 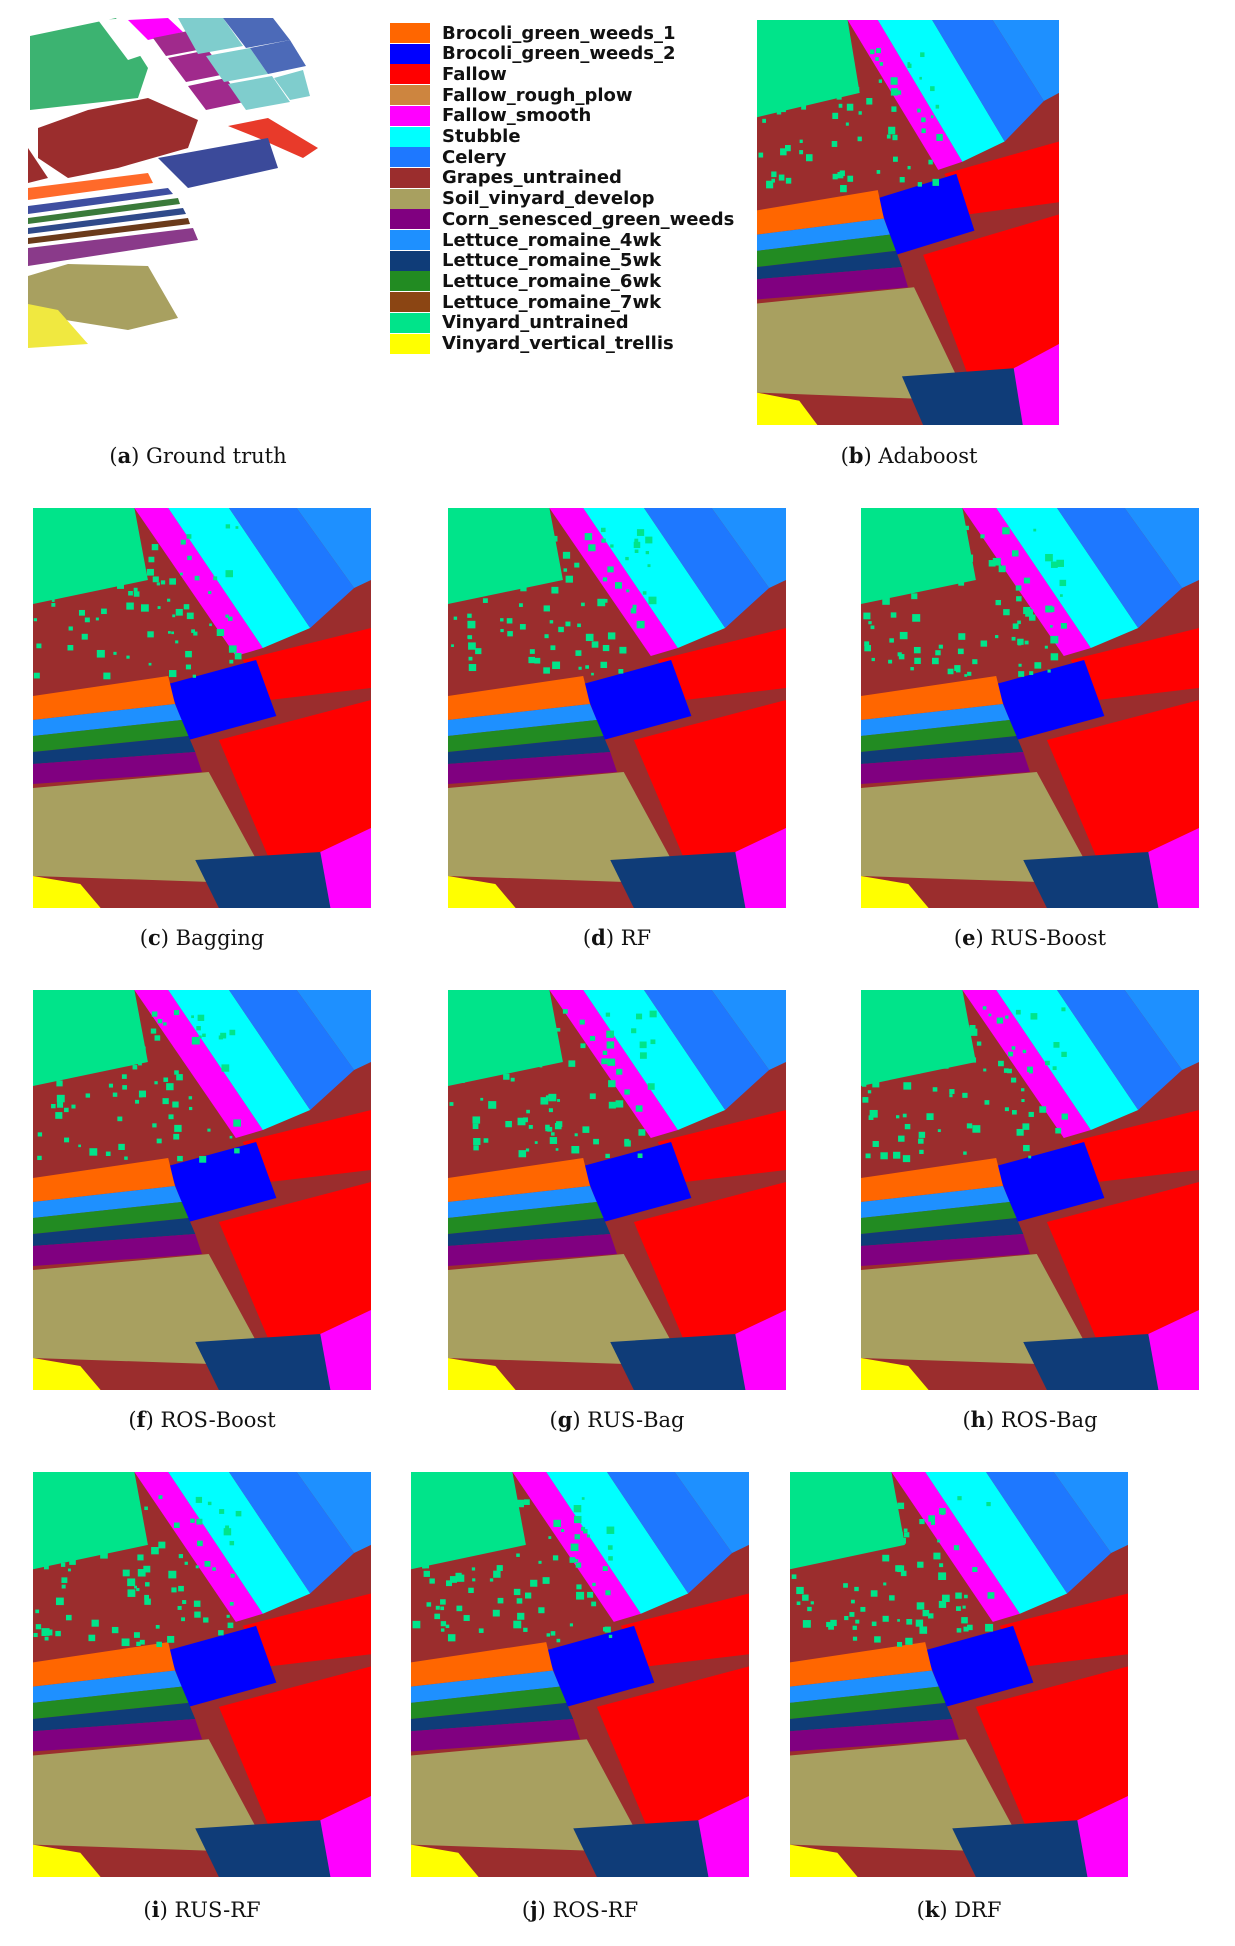 I want to click on map-lettuce-5wk, so click(x=871, y=1717).